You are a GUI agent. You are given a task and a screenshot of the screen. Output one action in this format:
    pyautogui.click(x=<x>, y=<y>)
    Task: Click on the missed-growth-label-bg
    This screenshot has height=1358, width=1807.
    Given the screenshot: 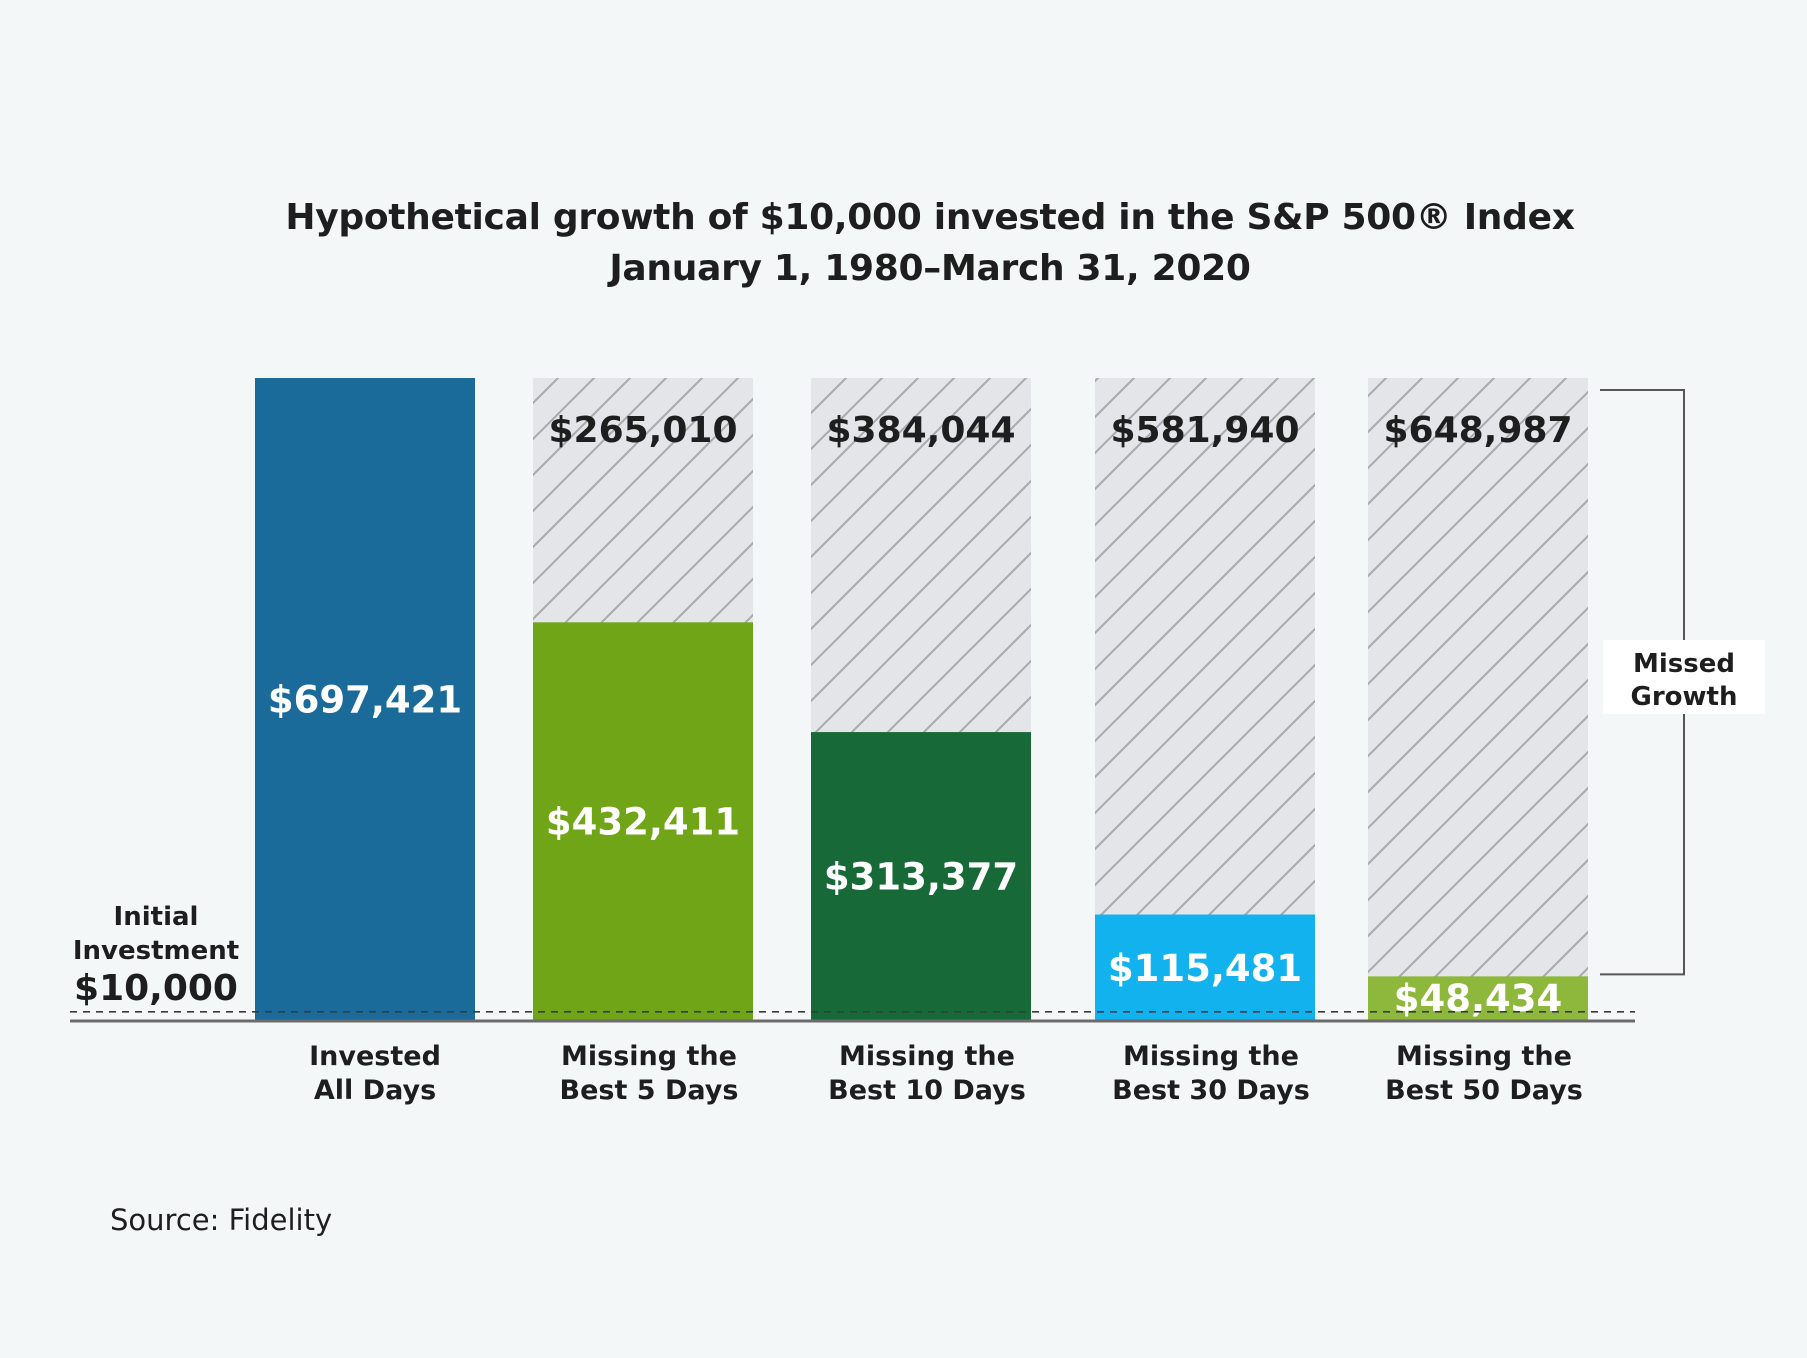 What is the action you would take?
    pyautogui.click(x=1684, y=677)
    